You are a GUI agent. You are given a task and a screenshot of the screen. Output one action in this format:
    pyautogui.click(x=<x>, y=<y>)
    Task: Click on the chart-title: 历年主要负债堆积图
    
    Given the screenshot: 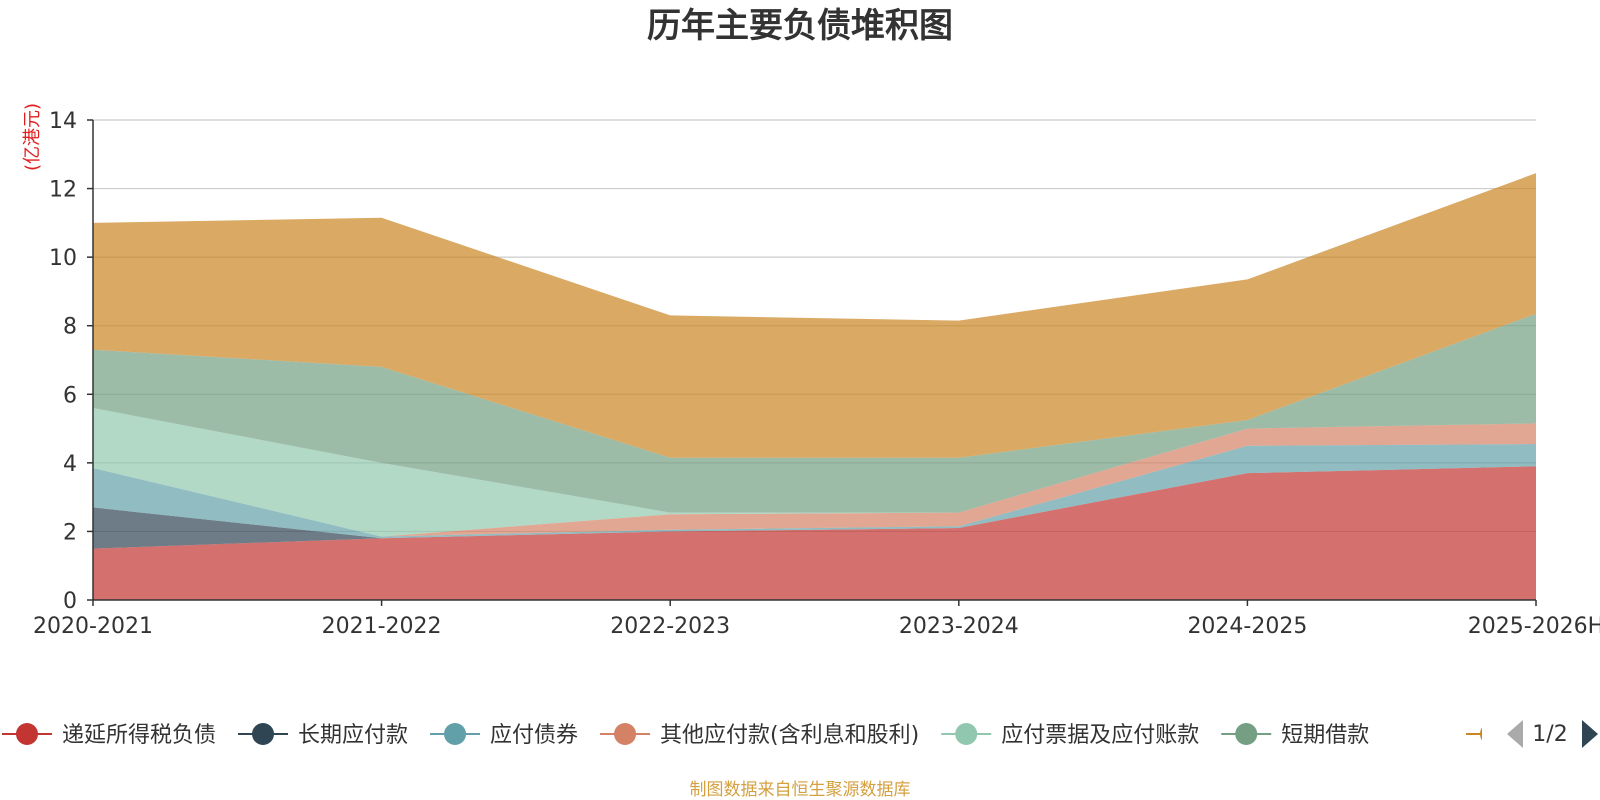 What is the action you would take?
    pyautogui.click(x=800, y=26)
    